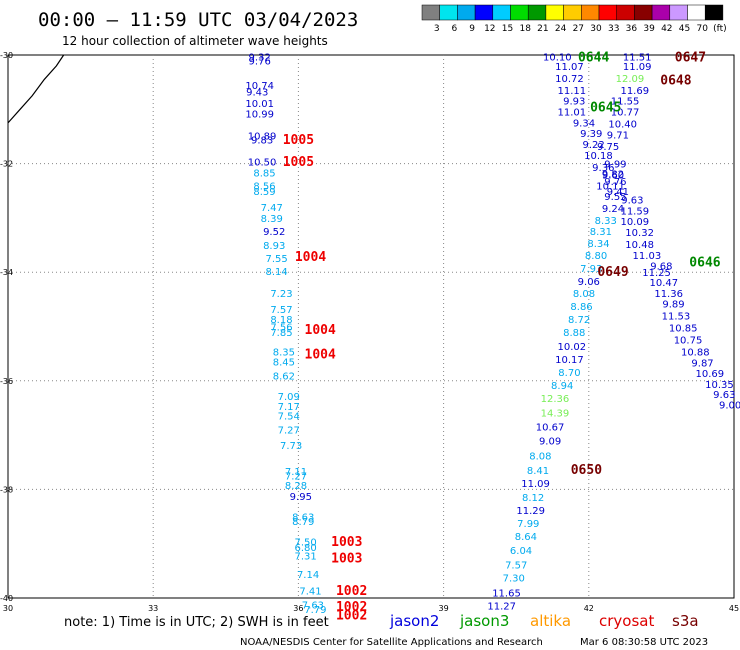 This screenshot has width=740, height=650. Describe the element at coordinates (289, 417) in the screenshot. I see `wave-height-value: 7.54` at that location.